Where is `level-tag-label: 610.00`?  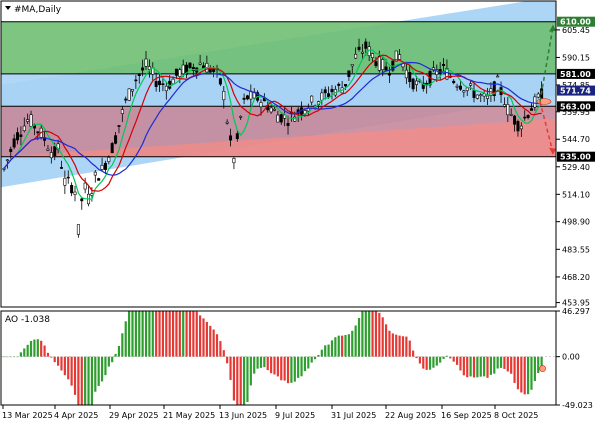
level-tag-label: 610.00 is located at coordinates (575, 22).